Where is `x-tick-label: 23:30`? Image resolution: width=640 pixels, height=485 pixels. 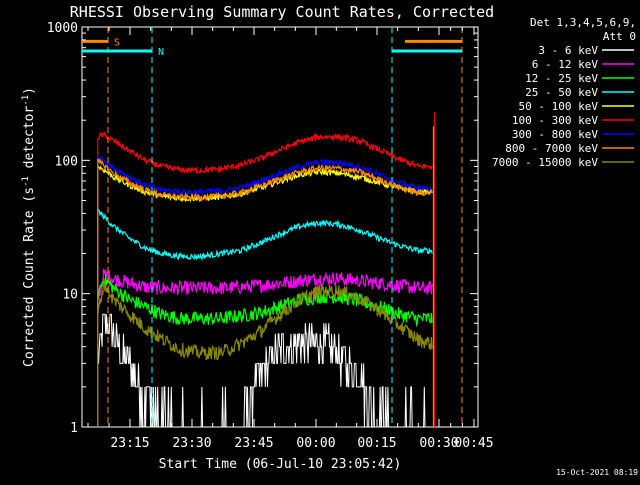 x-tick-label: 23:30 is located at coordinates (191, 443).